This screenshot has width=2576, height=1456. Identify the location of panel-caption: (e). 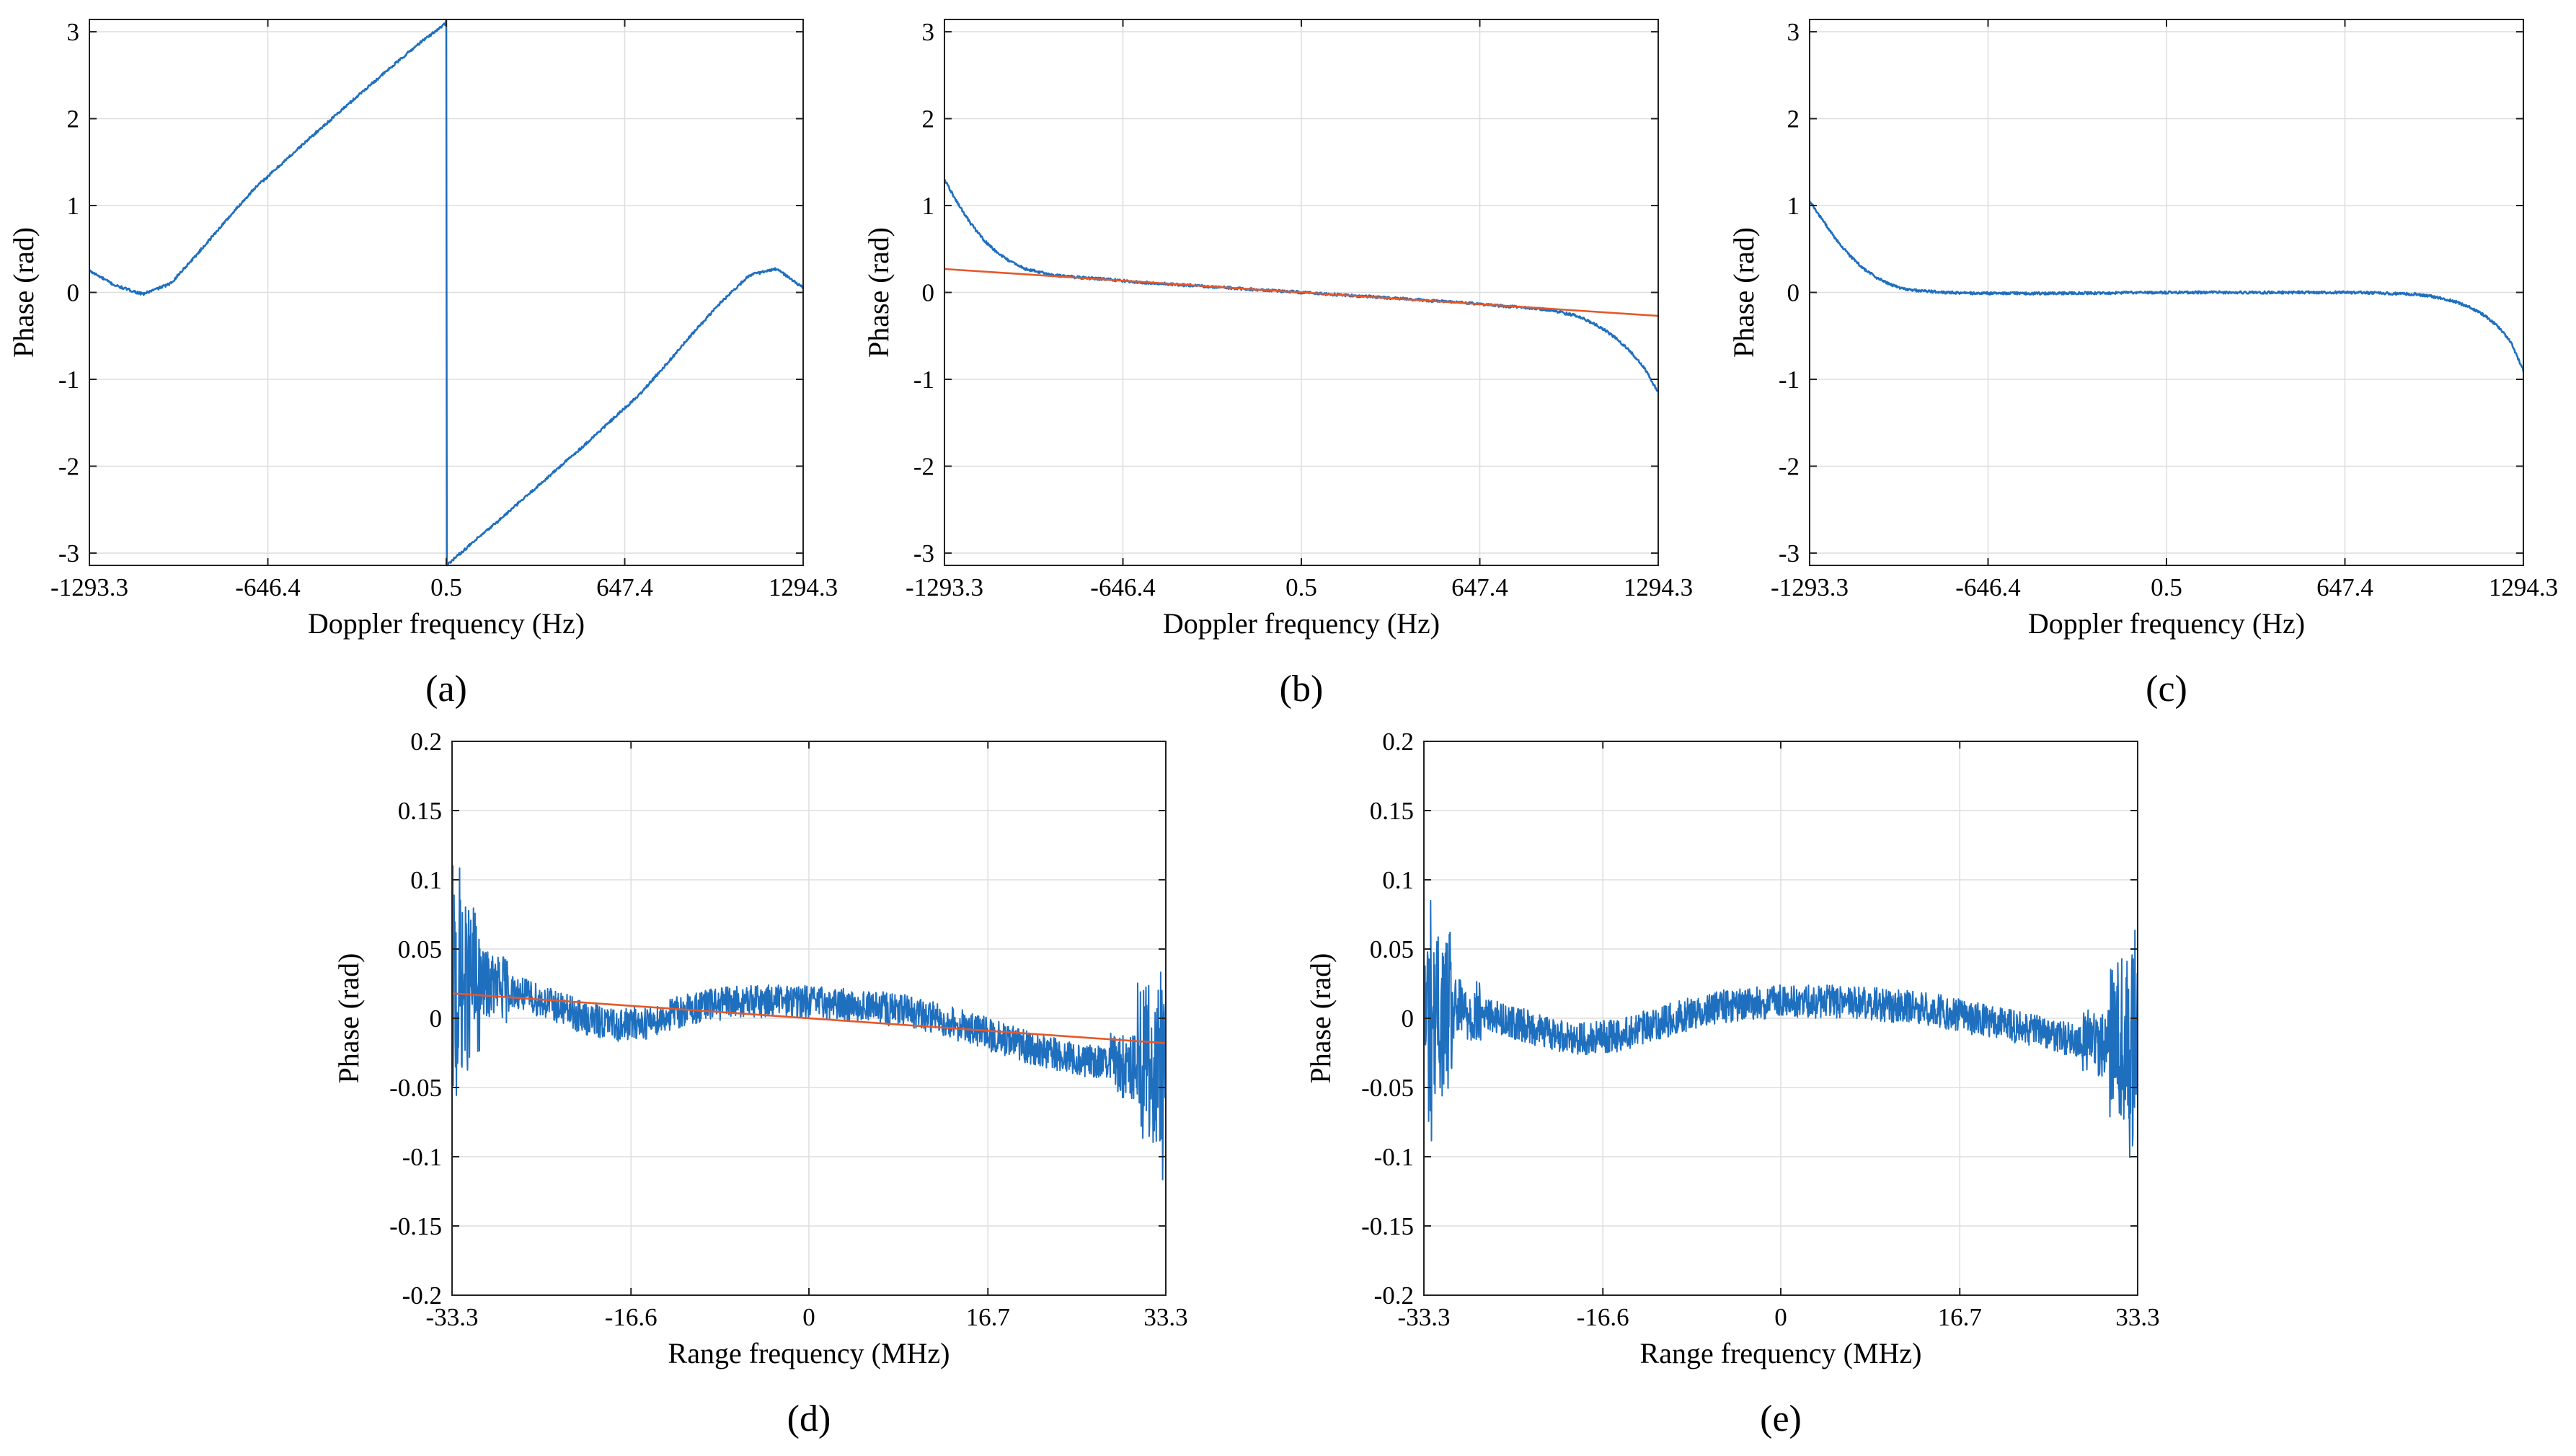
(1781, 1418).